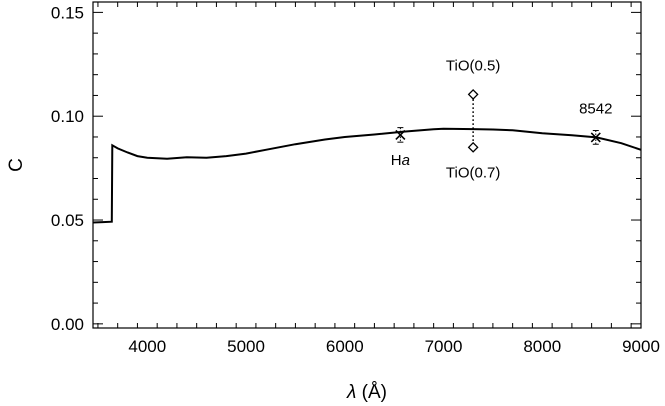 Image resolution: width=665 pixels, height=406 pixels. Describe the element at coordinates (16, 165) in the screenshot. I see `y-axis-label: C` at that location.